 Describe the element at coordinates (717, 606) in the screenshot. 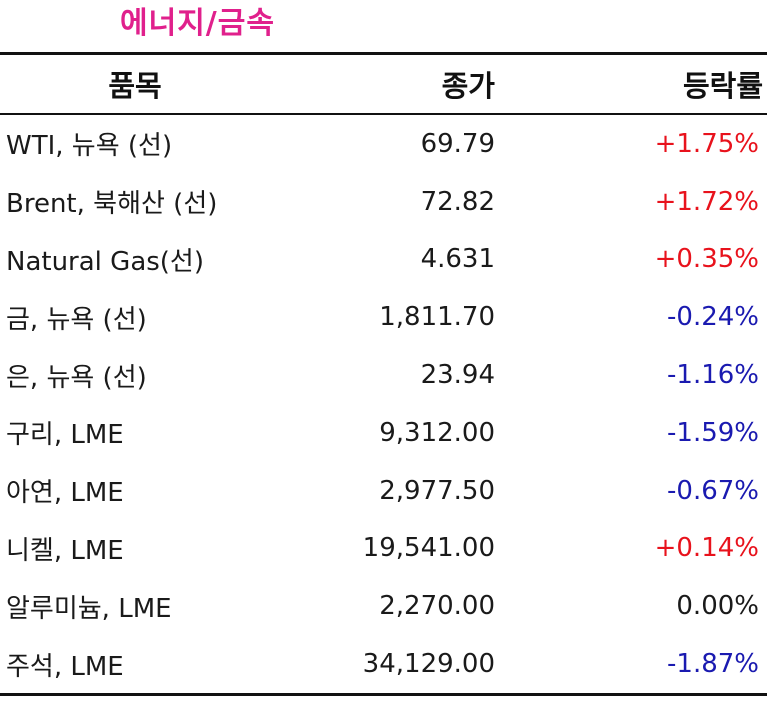

I see `row-change: 0.00%` at that location.